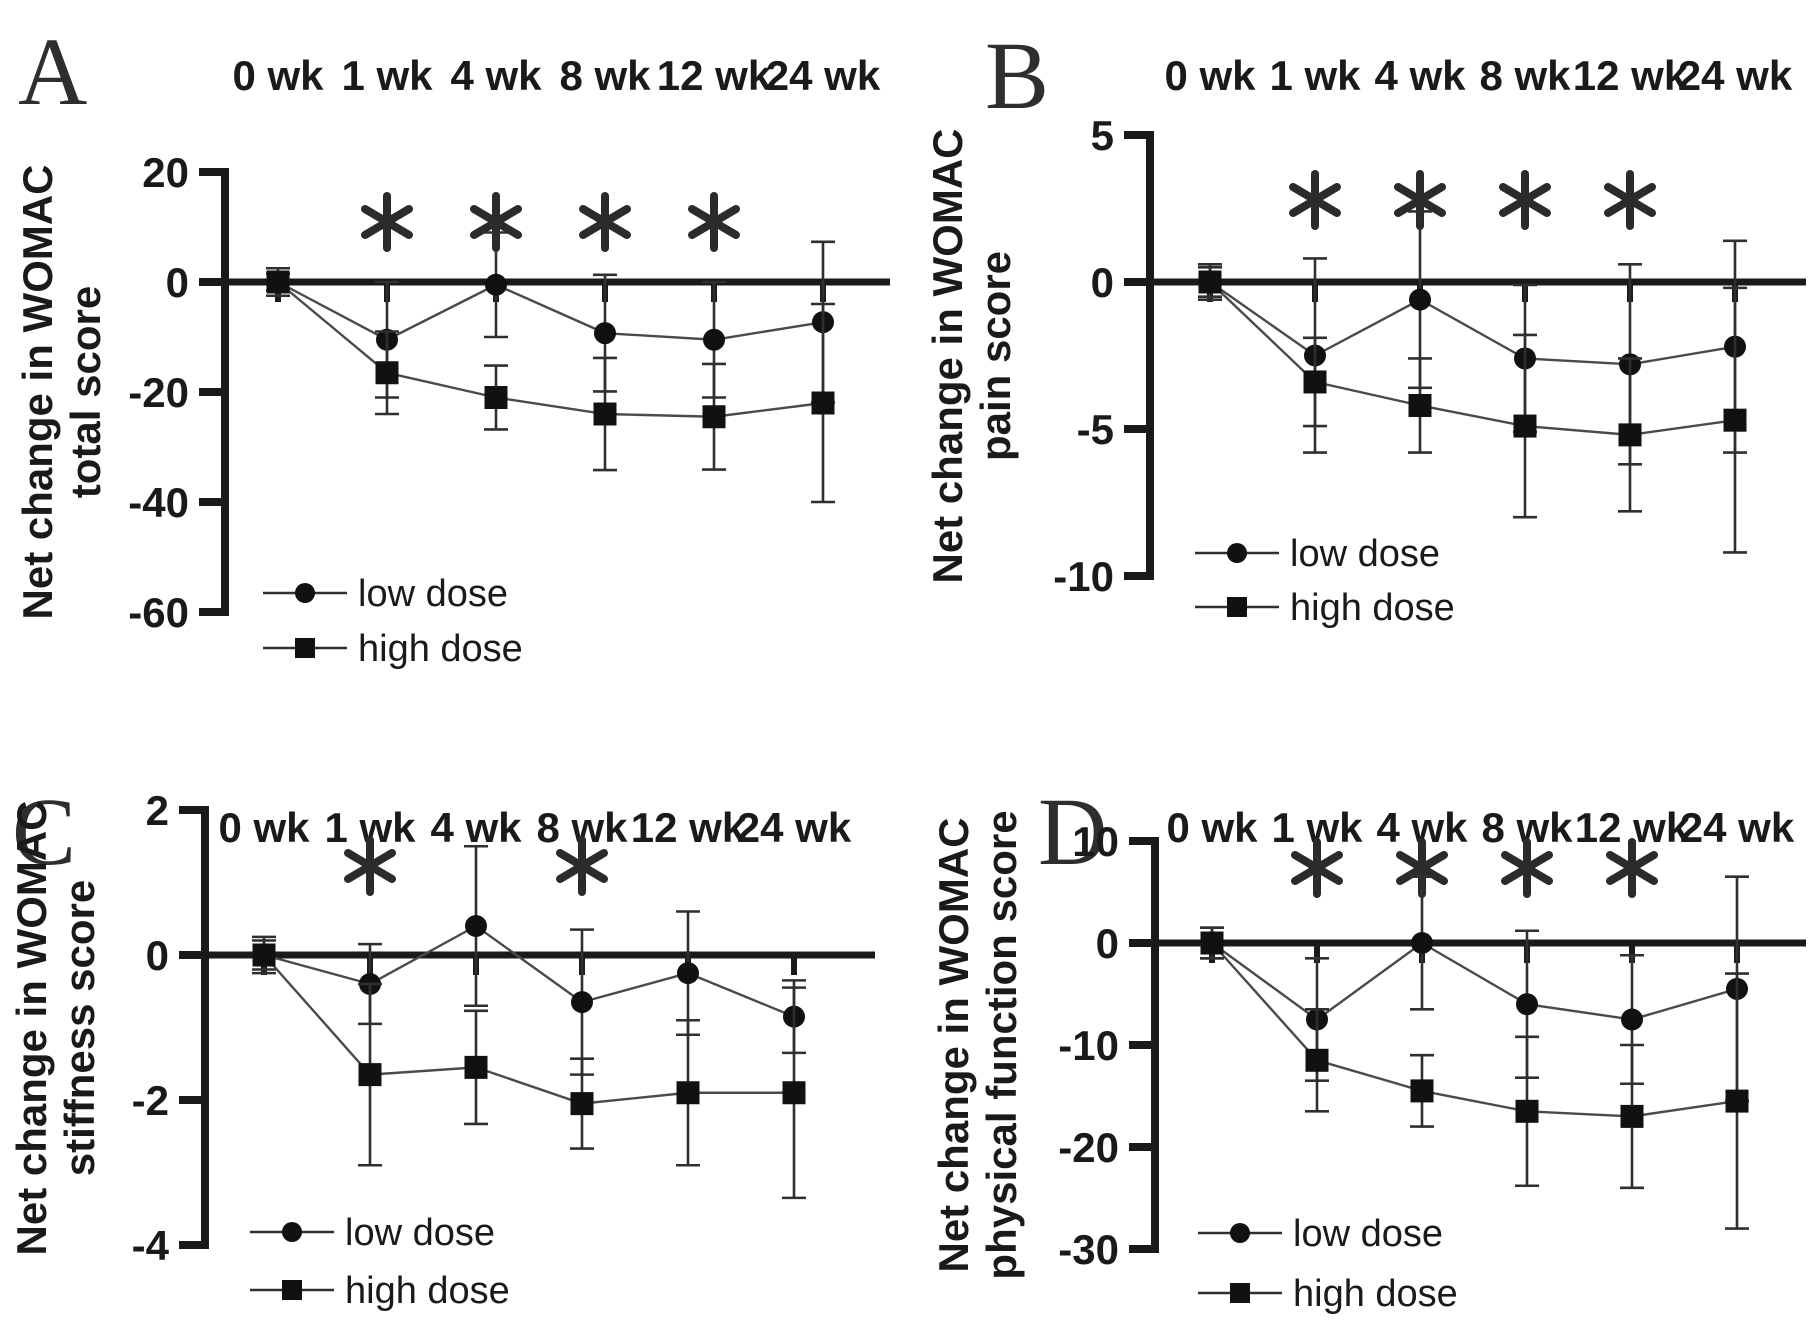  What do you see at coordinates (150, 1100) in the screenshot?
I see `y-tick-label: -2` at bounding box center [150, 1100].